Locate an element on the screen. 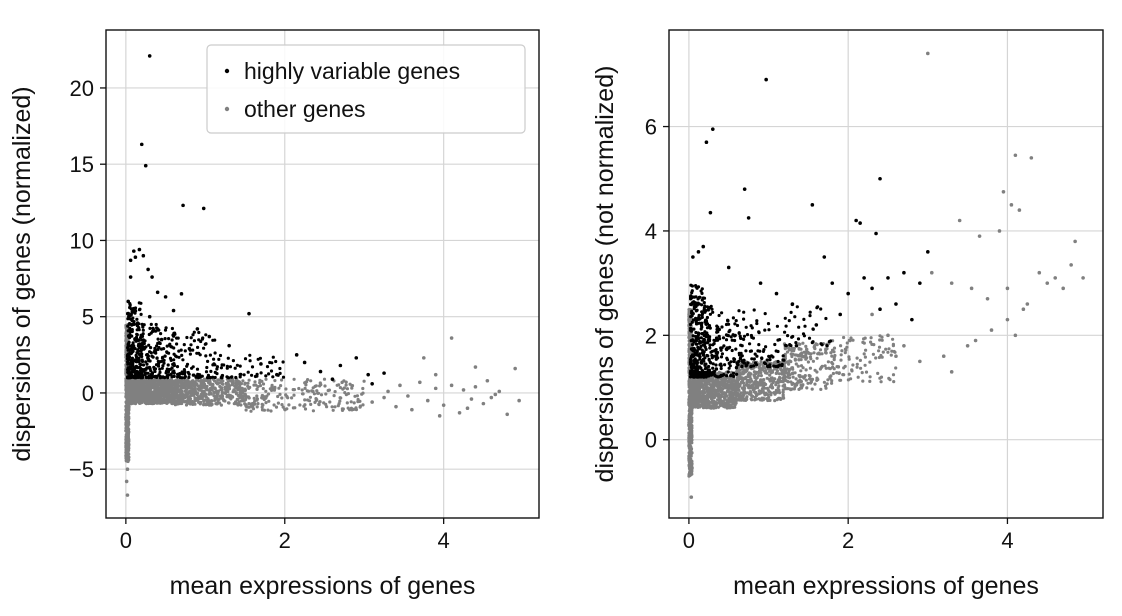 The width and height of the screenshot is (1122, 616). legend-entry-label: other genes is located at coordinates (304, 109).